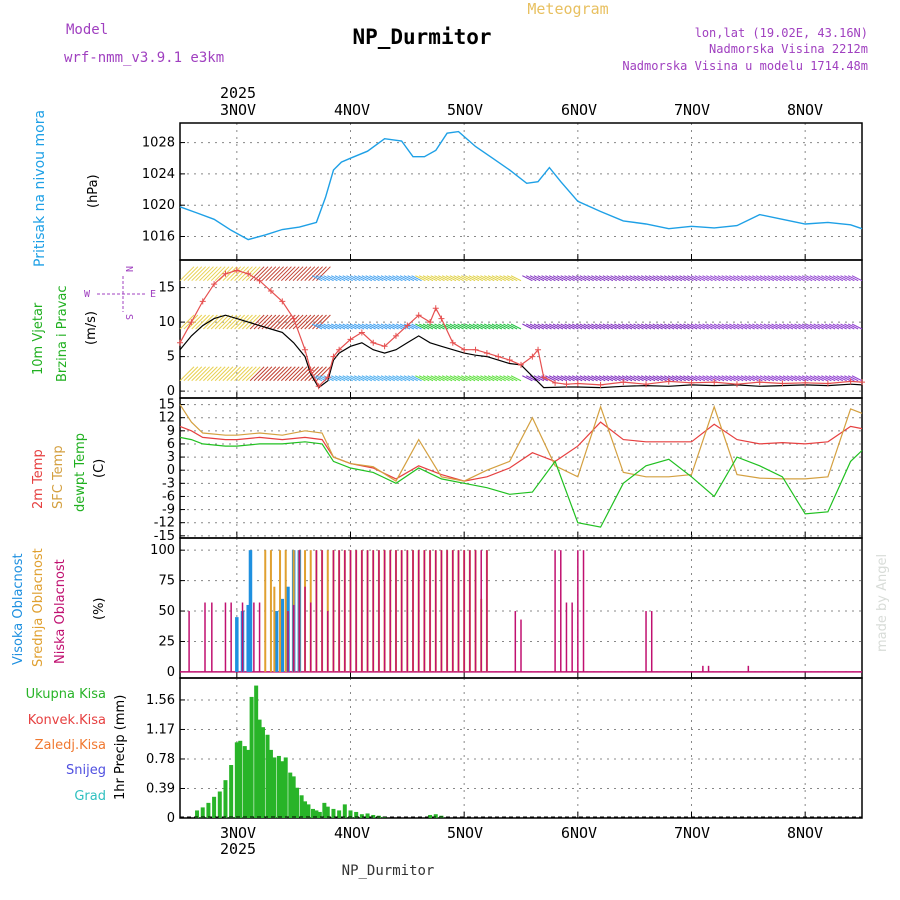 Image resolution: width=900 pixels, height=900 pixels. What do you see at coordinates (158, 143) in the screenshot?
I see `y-tick-label-pressure-3: 1028` at bounding box center [158, 143].